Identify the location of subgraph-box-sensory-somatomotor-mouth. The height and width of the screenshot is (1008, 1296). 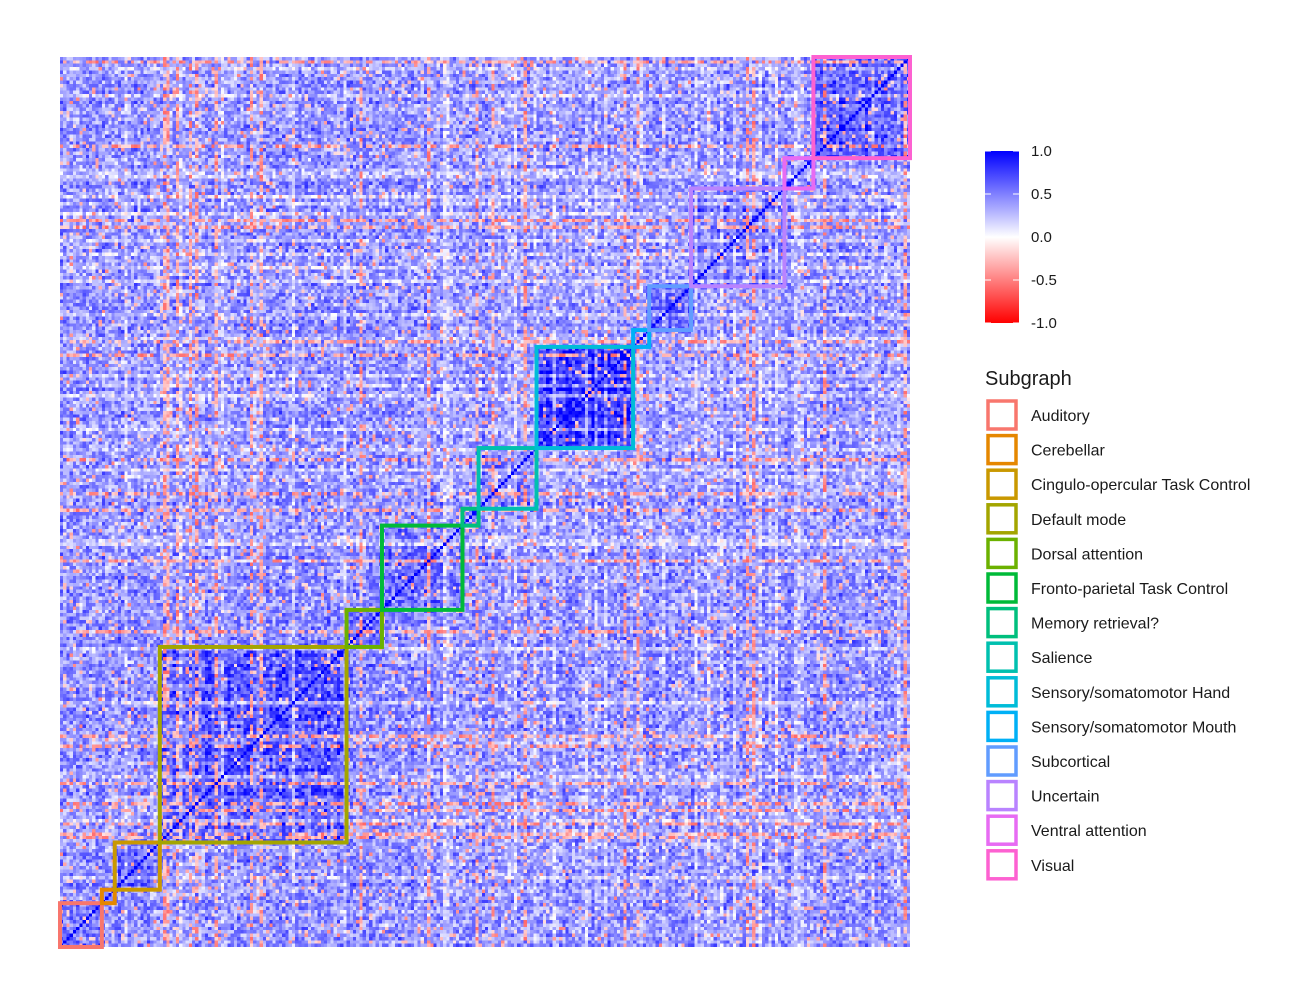
(641, 338).